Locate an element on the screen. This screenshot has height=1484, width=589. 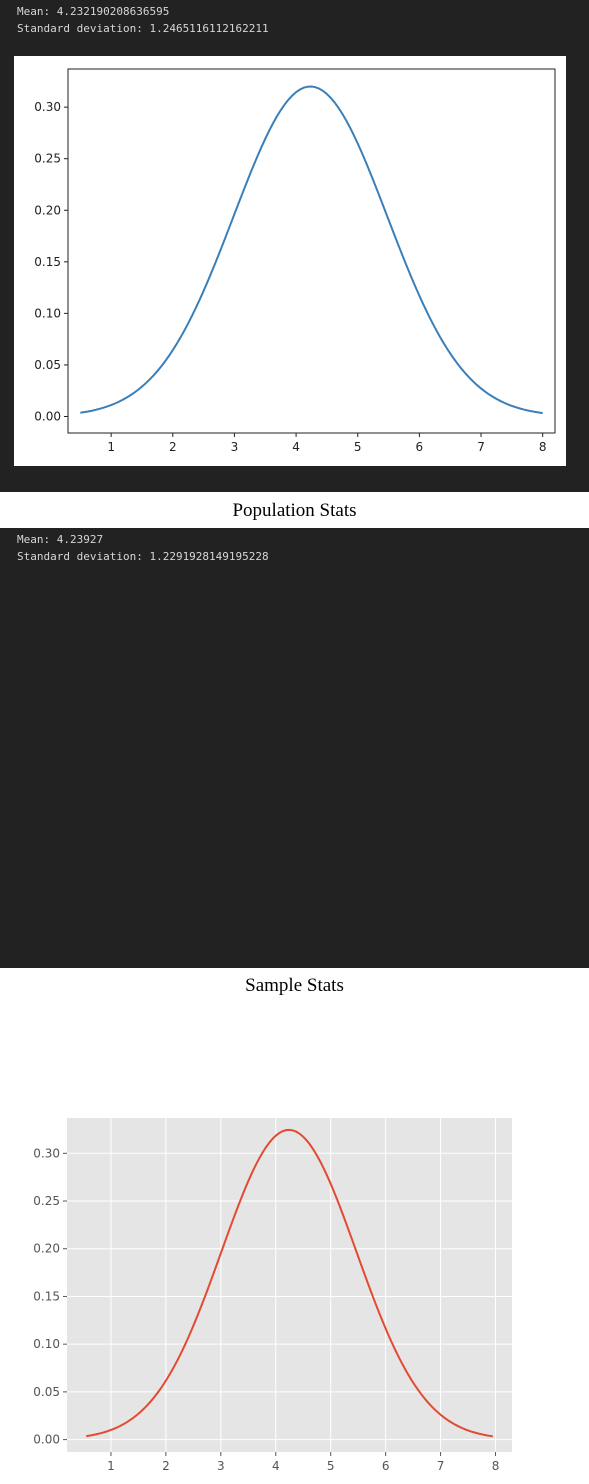
sample-std-text: Standard deviation: 1.2291928149195228 is located at coordinates (143, 556).